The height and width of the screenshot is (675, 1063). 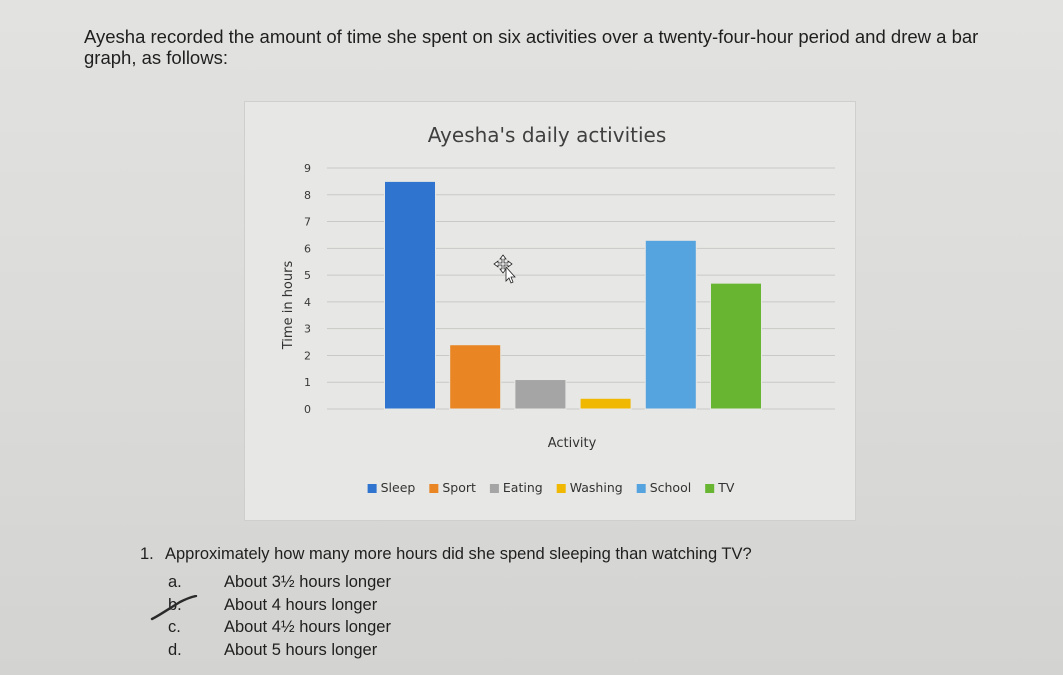 I want to click on choice-d: d. About 5 hours longer, so click(x=279, y=650).